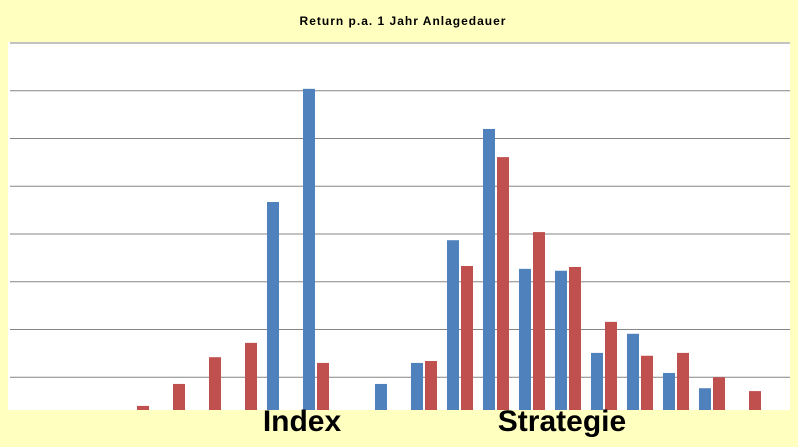 The width and height of the screenshot is (798, 447). What do you see at coordinates (302, 421) in the screenshot?
I see `legend-label: Index` at bounding box center [302, 421].